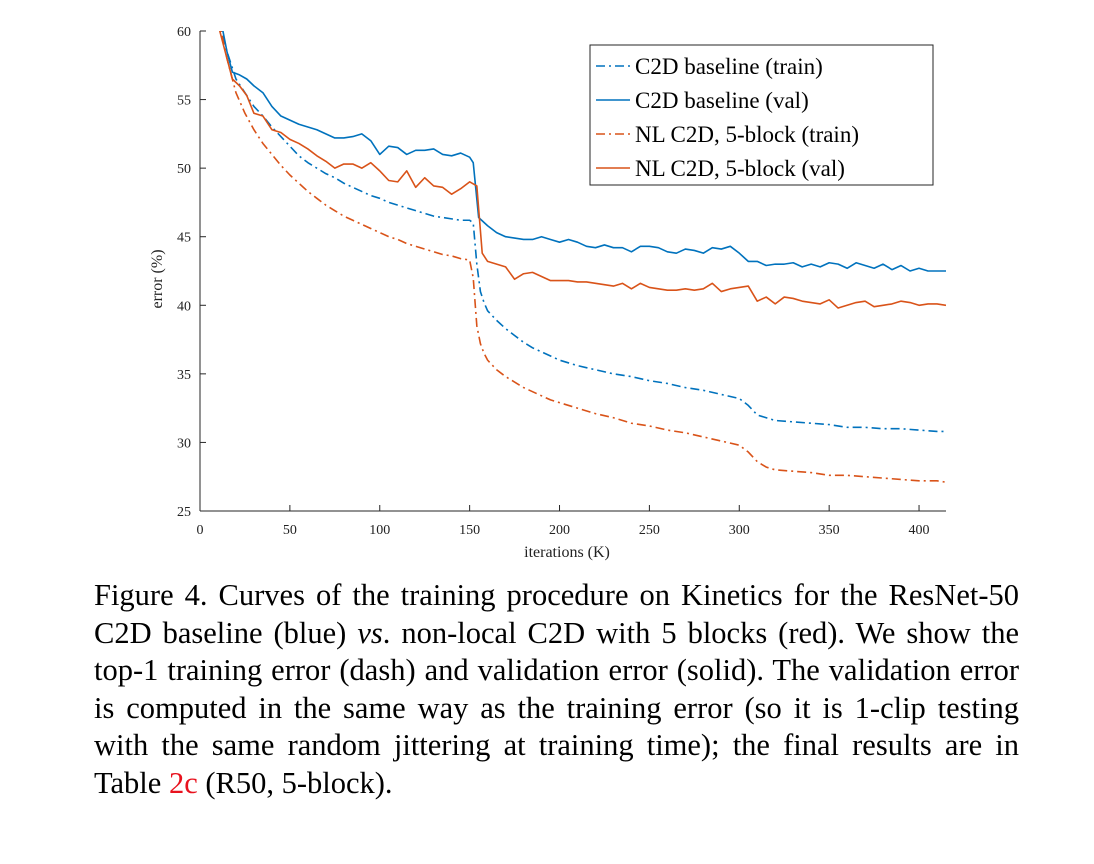 This screenshot has height=864, width=1094. I want to click on caption-text-3: (R50, 5-block)., so click(295, 782).